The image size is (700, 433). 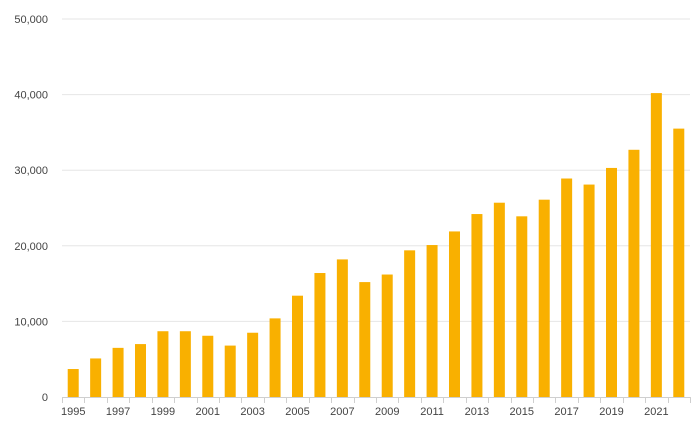 I want to click on bar-1999, so click(x=163, y=364).